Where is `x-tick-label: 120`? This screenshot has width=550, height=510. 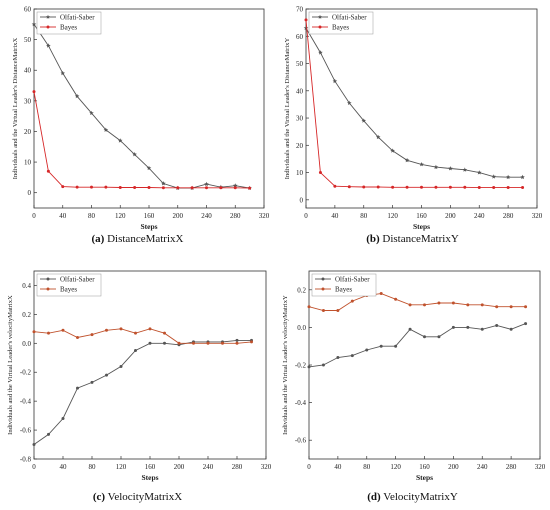 x-tick-label: 120 is located at coordinates (395, 467).